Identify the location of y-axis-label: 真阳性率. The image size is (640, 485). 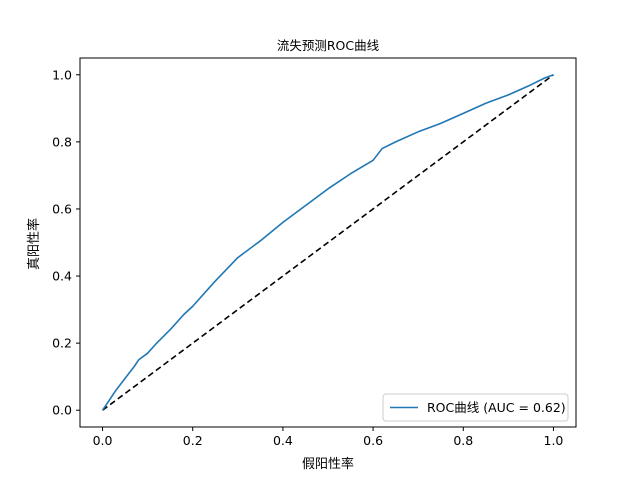
(34, 244).